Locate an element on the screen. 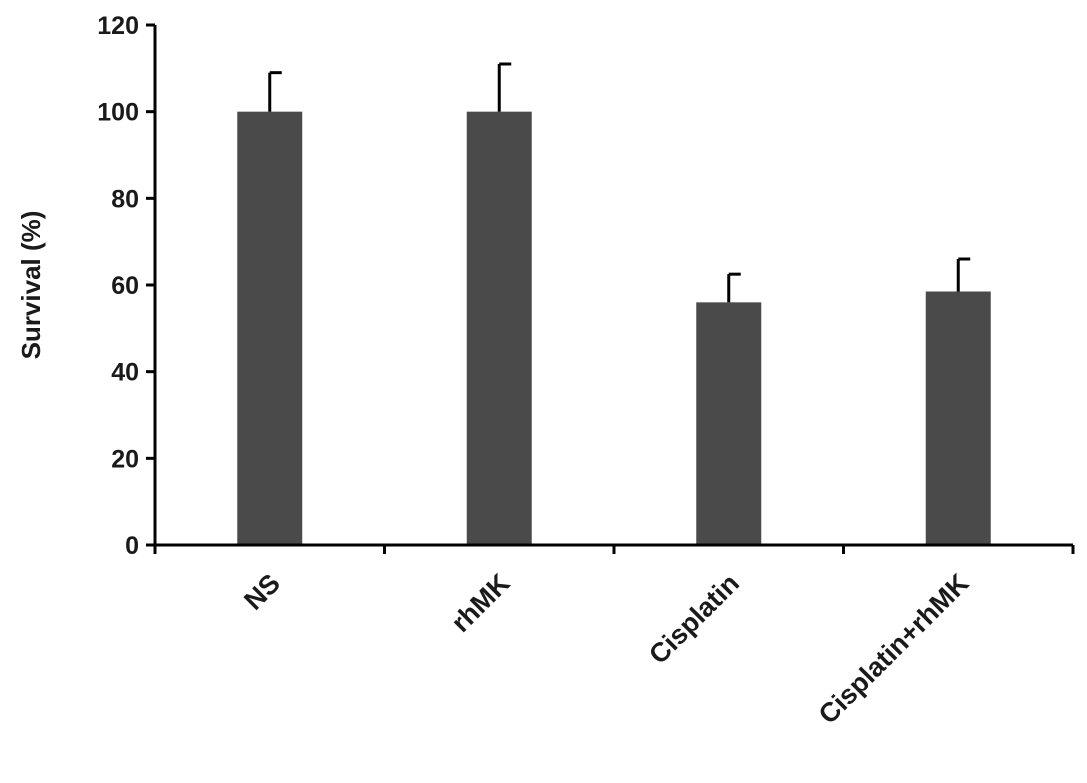  x-category-label: Cisplatin is located at coordinates (694, 619).